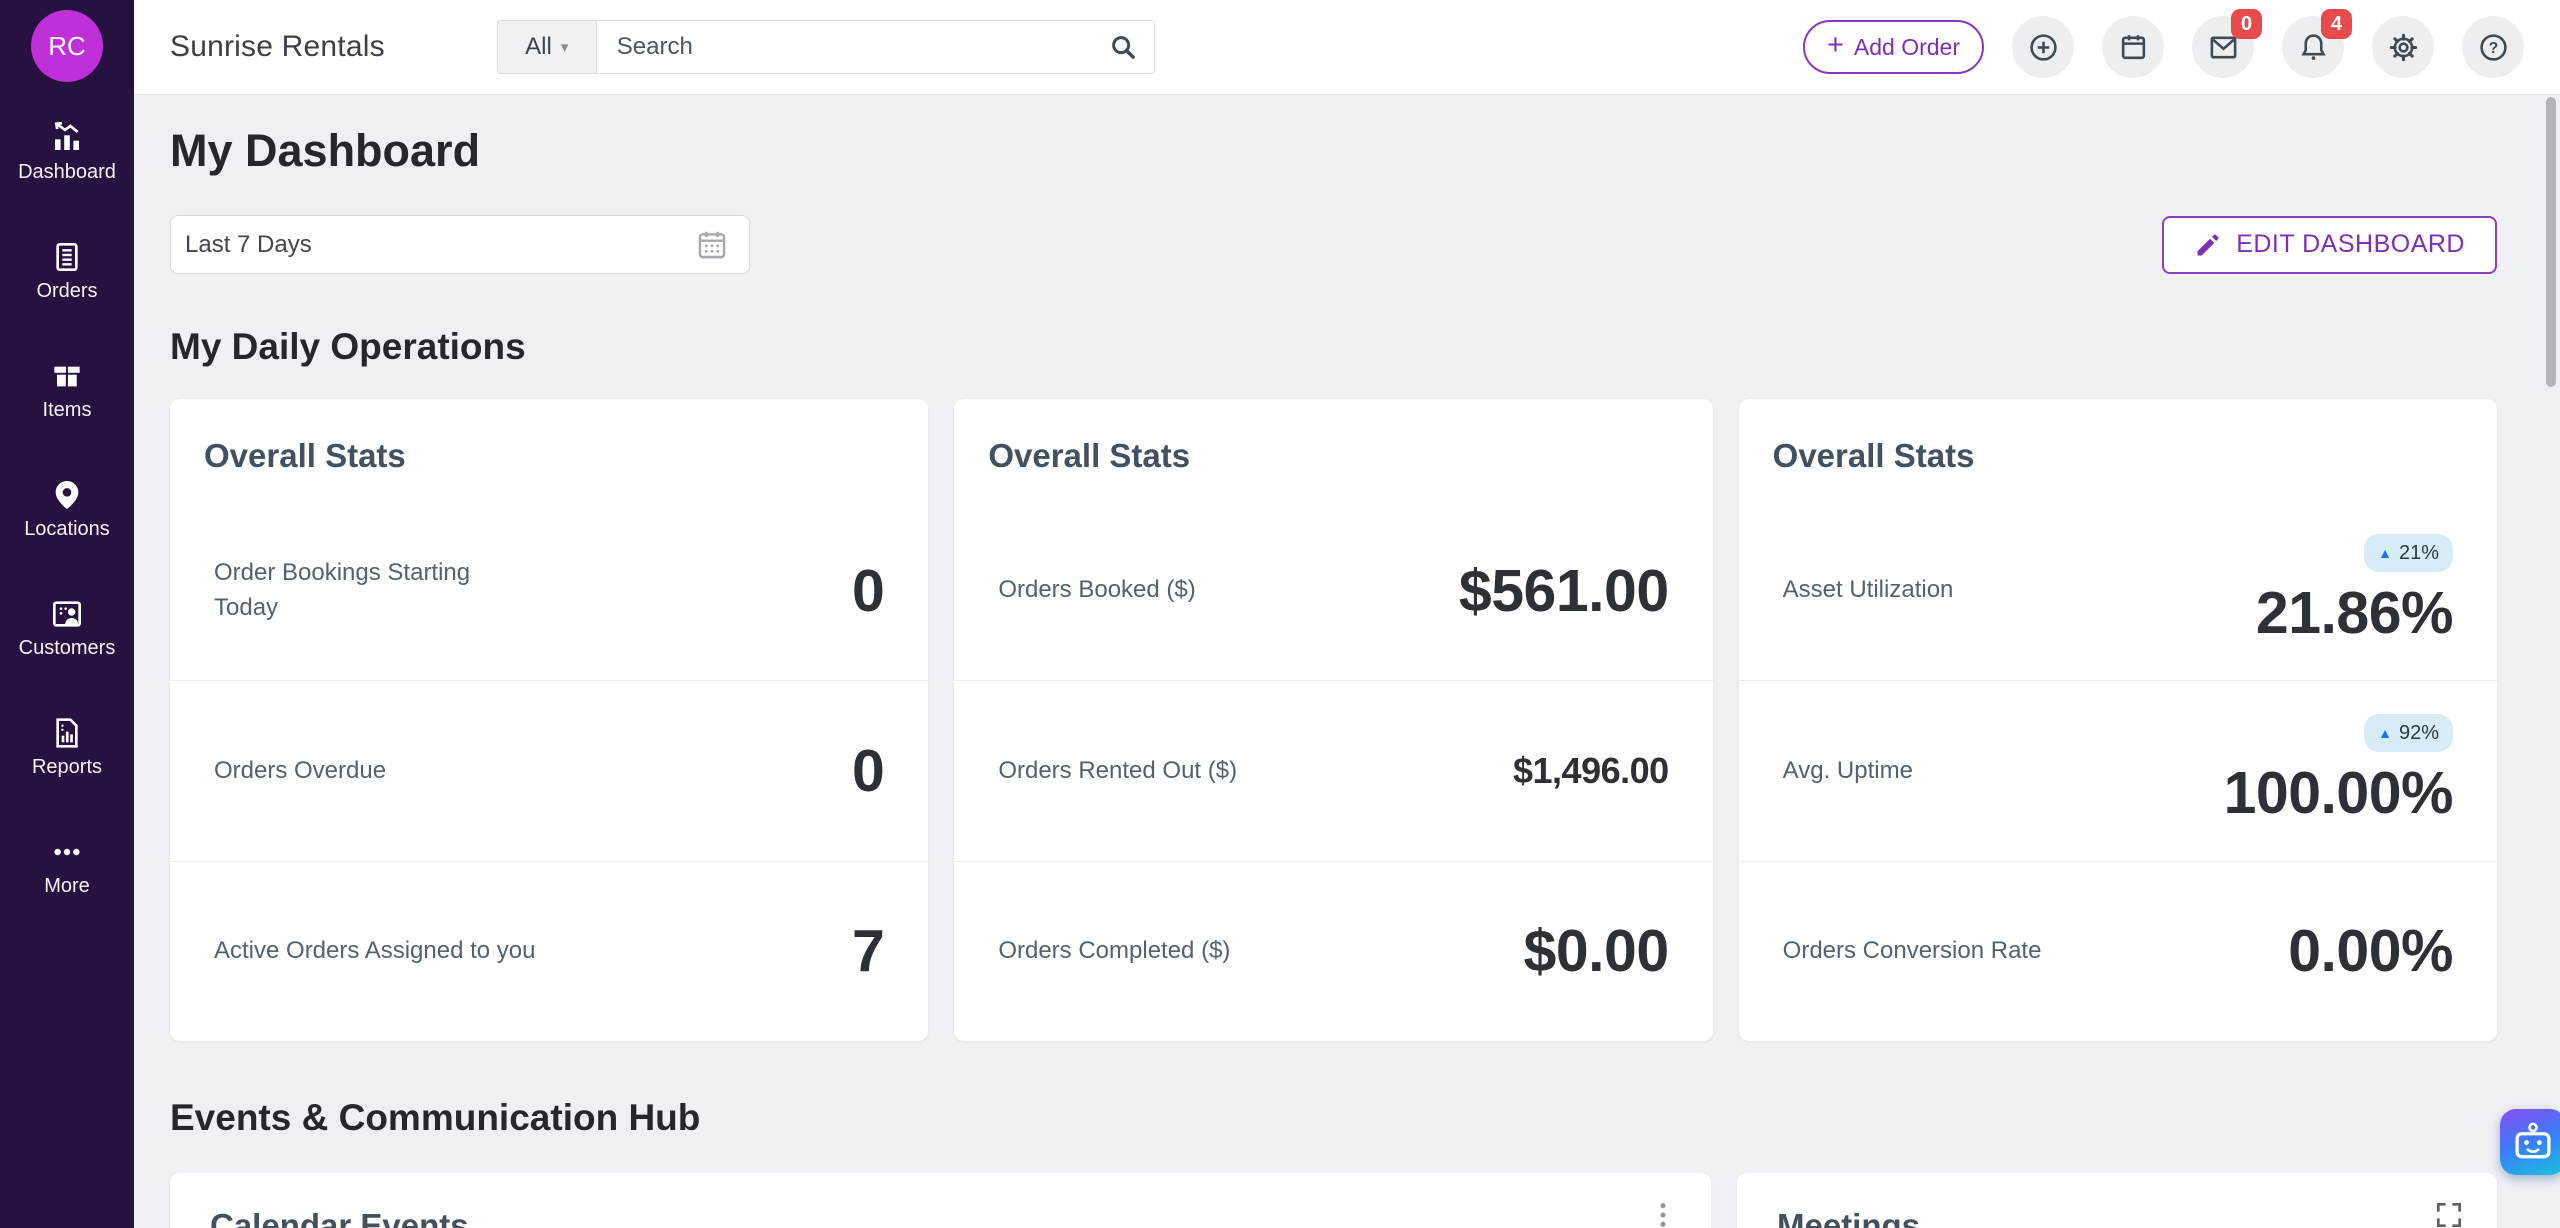  I want to click on messages-badge: 0, so click(2246, 24).